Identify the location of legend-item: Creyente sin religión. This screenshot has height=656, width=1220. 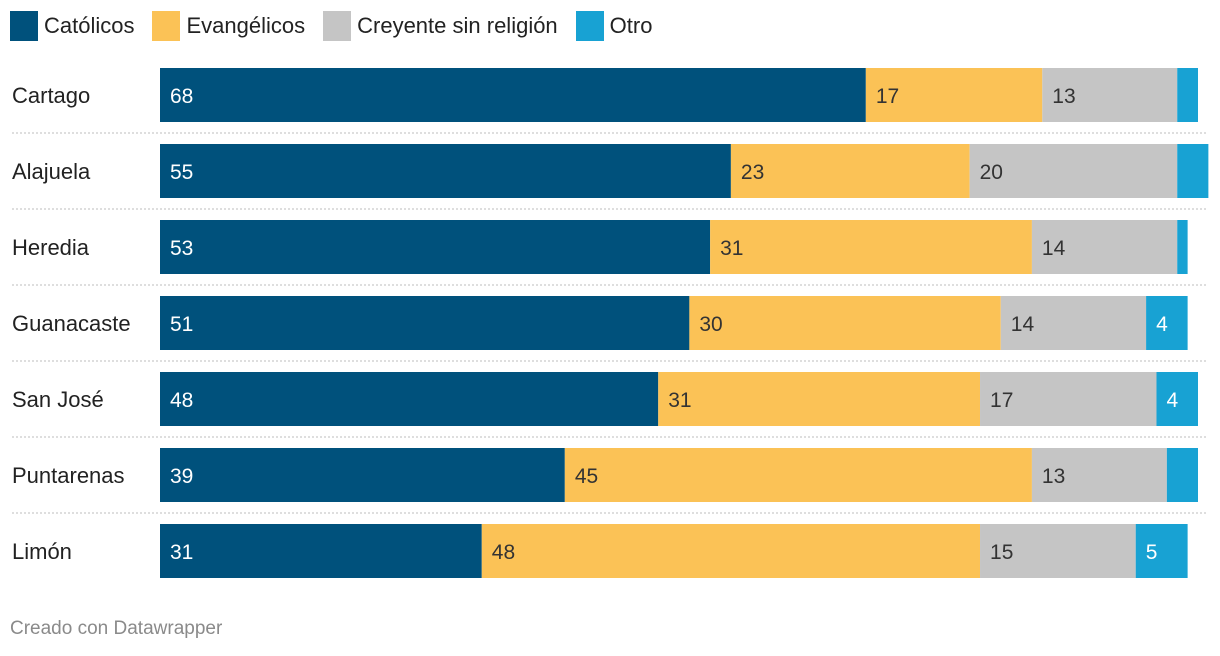
(440, 26).